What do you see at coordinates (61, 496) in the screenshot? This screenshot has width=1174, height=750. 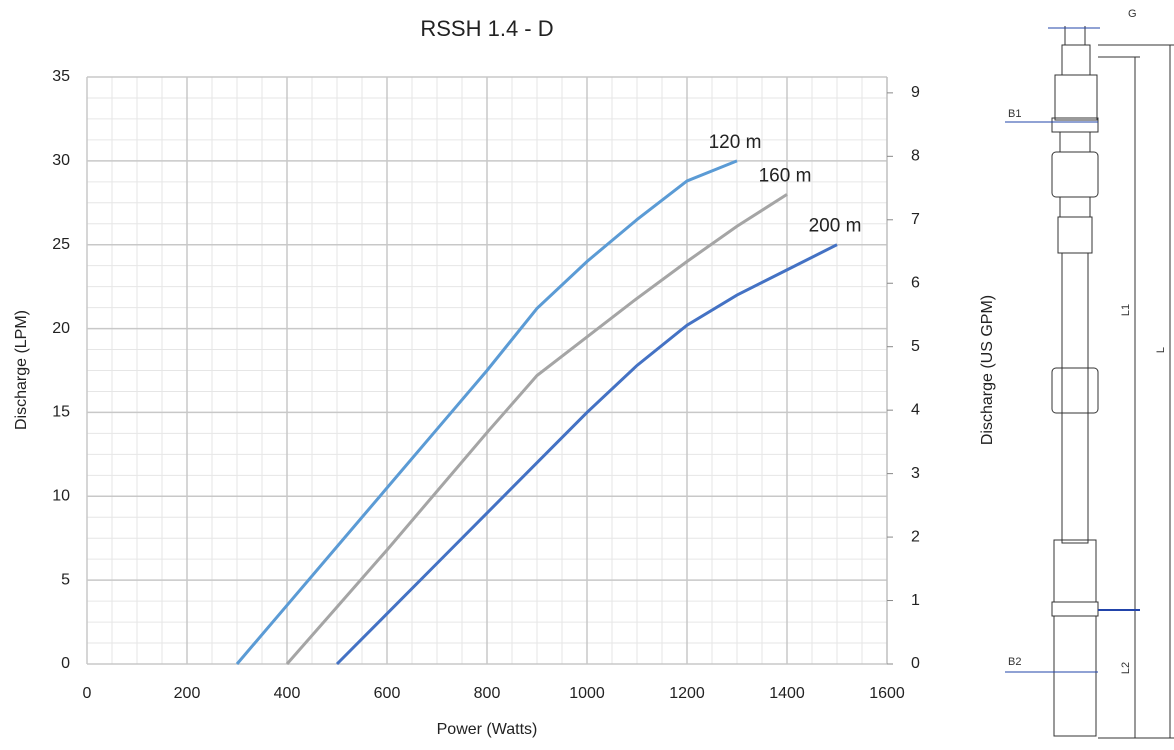 I see `y-tick-label: 10` at bounding box center [61, 496].